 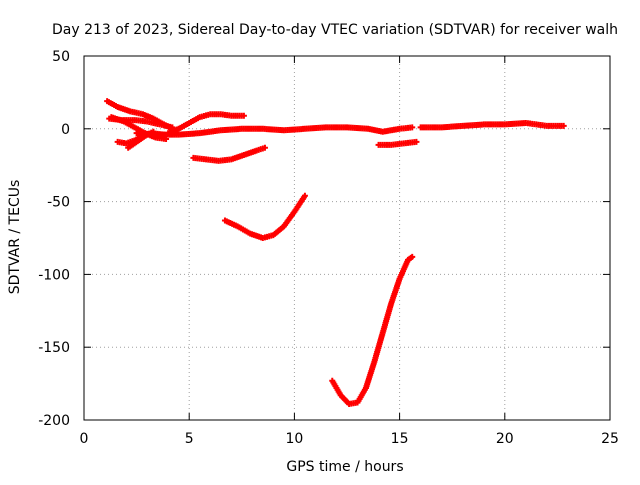 What do you see at coordinates (492, 125) in the screenshot?
I see `series-late-baseline` at bounding box center [492, 125].